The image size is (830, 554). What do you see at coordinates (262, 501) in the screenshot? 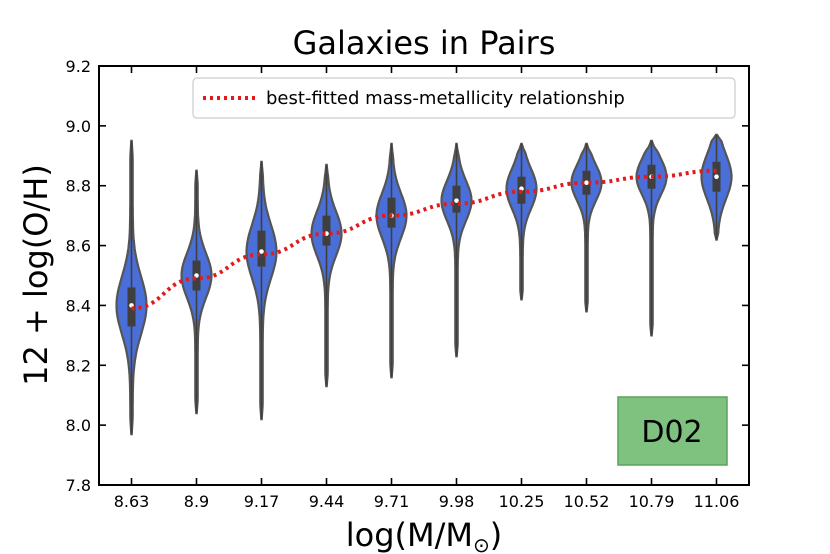
I see `x-tick-label-2: 9.17` at bounding box center [262, 501].